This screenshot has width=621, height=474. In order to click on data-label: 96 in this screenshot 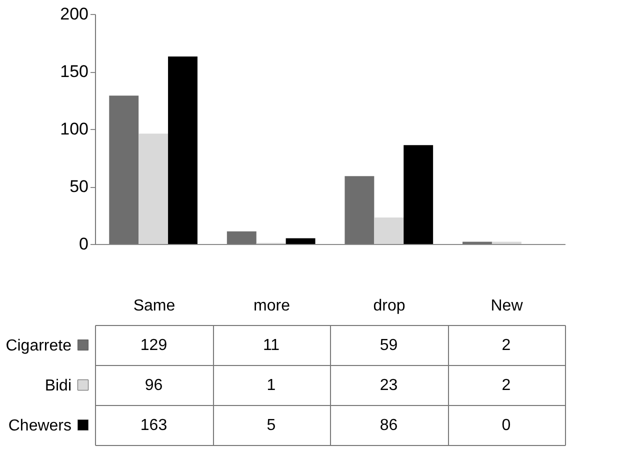, I will do `click(153, 385)`.